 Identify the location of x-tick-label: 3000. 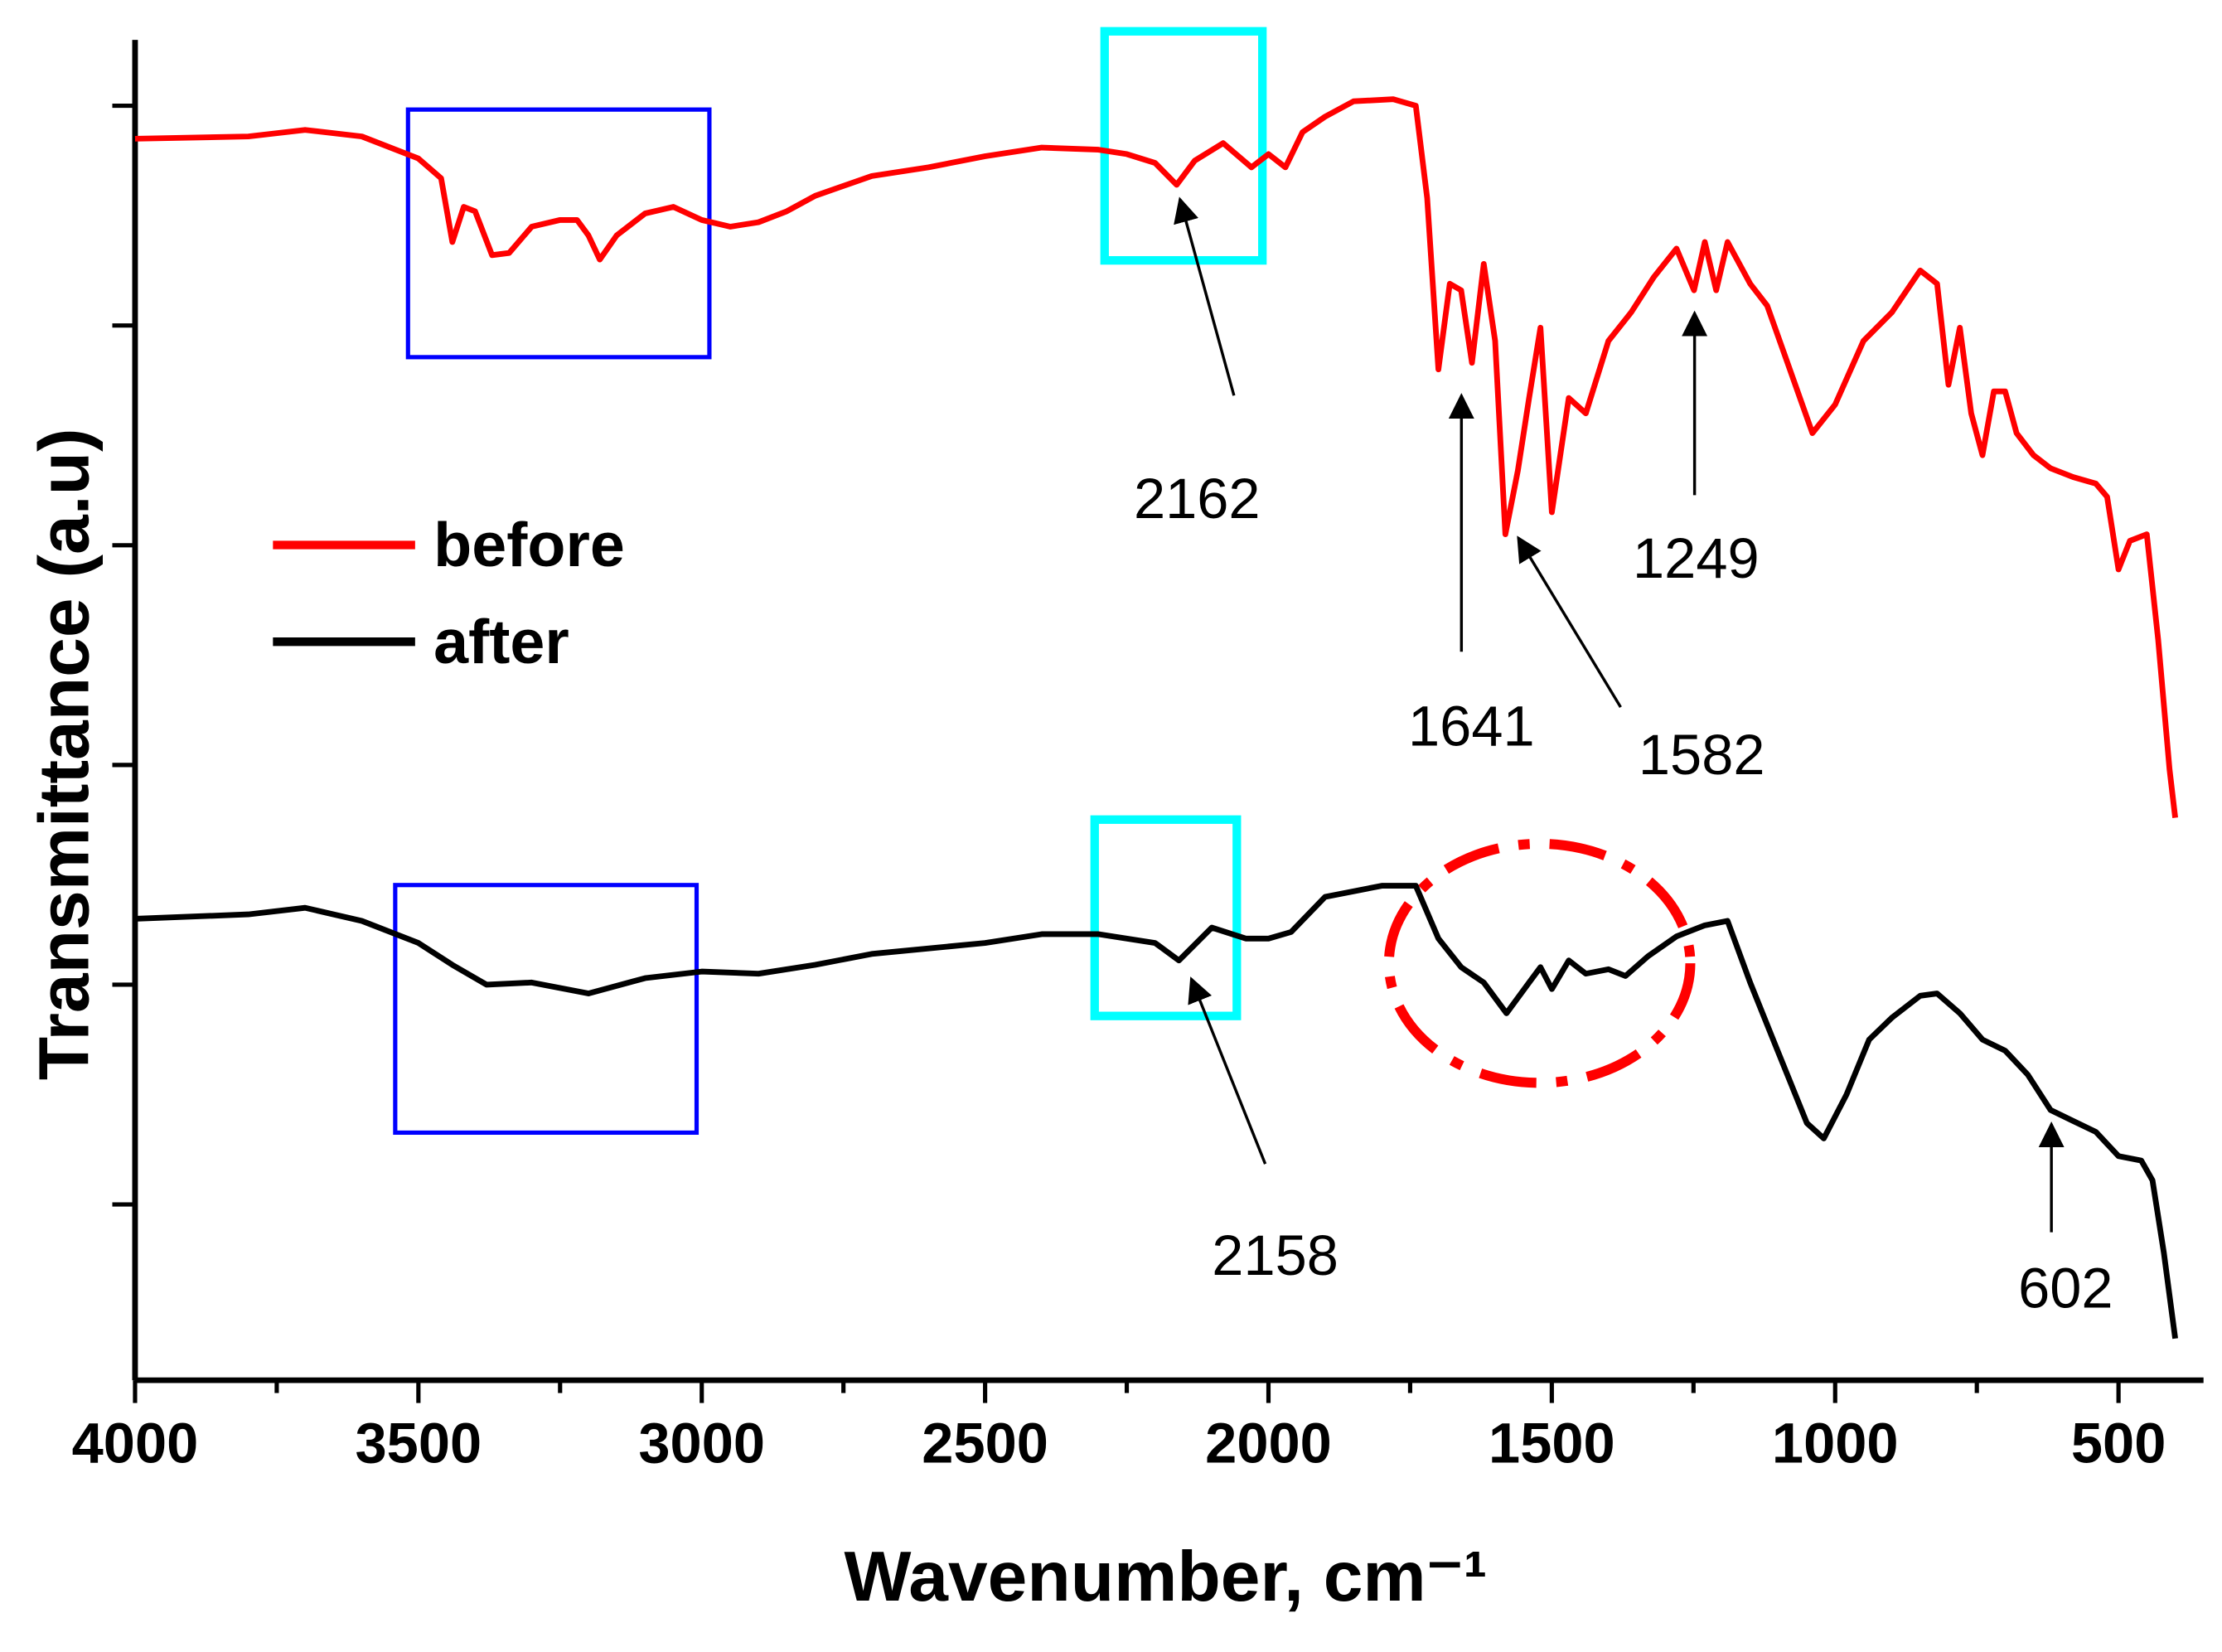
(702, 1443).